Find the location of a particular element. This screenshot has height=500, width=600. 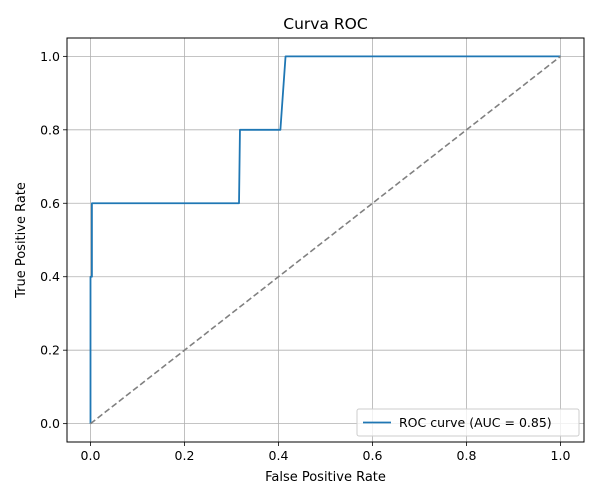

y-axis-label: True Positive Rate is located at coordinates (21, 240).